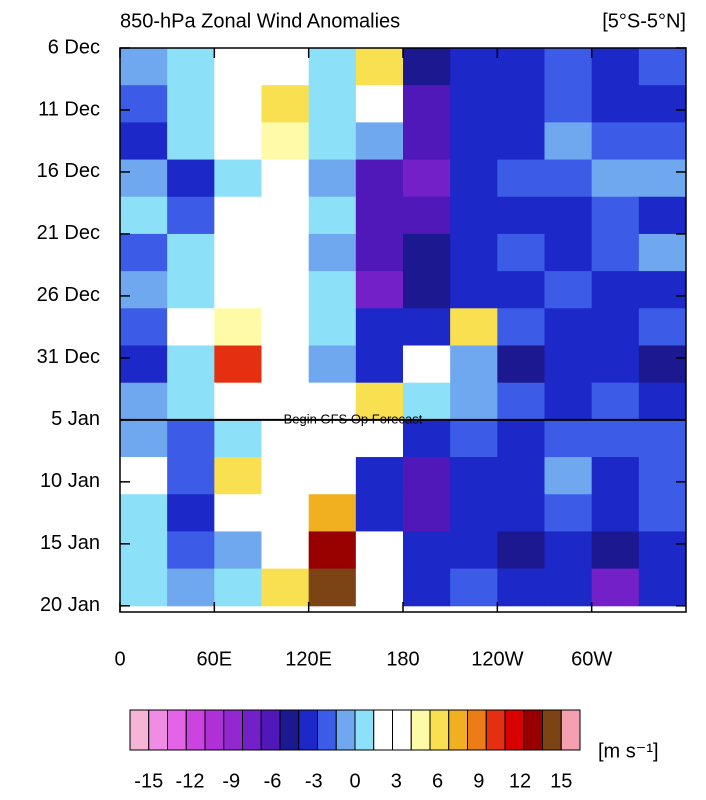  I want to click on y-tick-label: 5 Jan, so click(75, 419).